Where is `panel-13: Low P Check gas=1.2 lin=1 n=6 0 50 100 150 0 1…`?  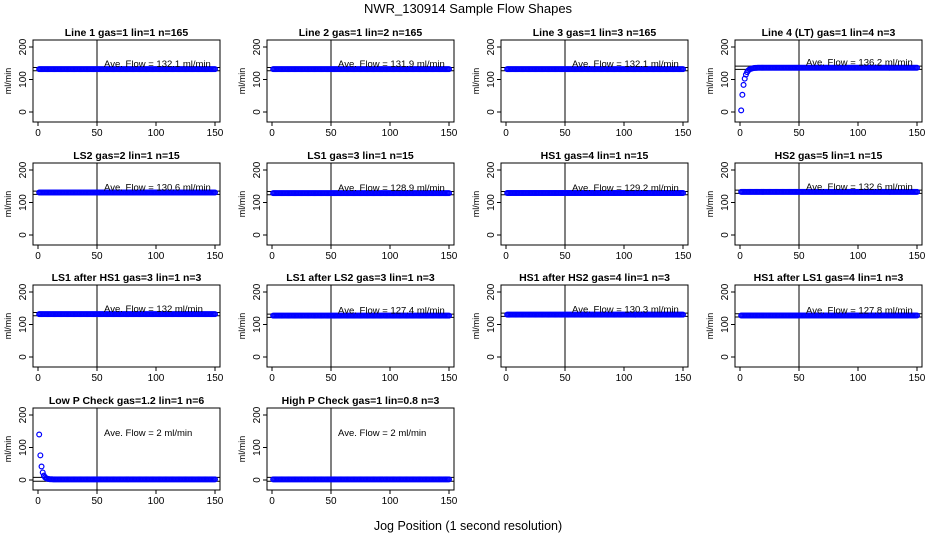 panel-13: Low P Check gas=1.2 lin=1 n=6 0 50 100 150 0 1… is located at coordinates (113, 451).